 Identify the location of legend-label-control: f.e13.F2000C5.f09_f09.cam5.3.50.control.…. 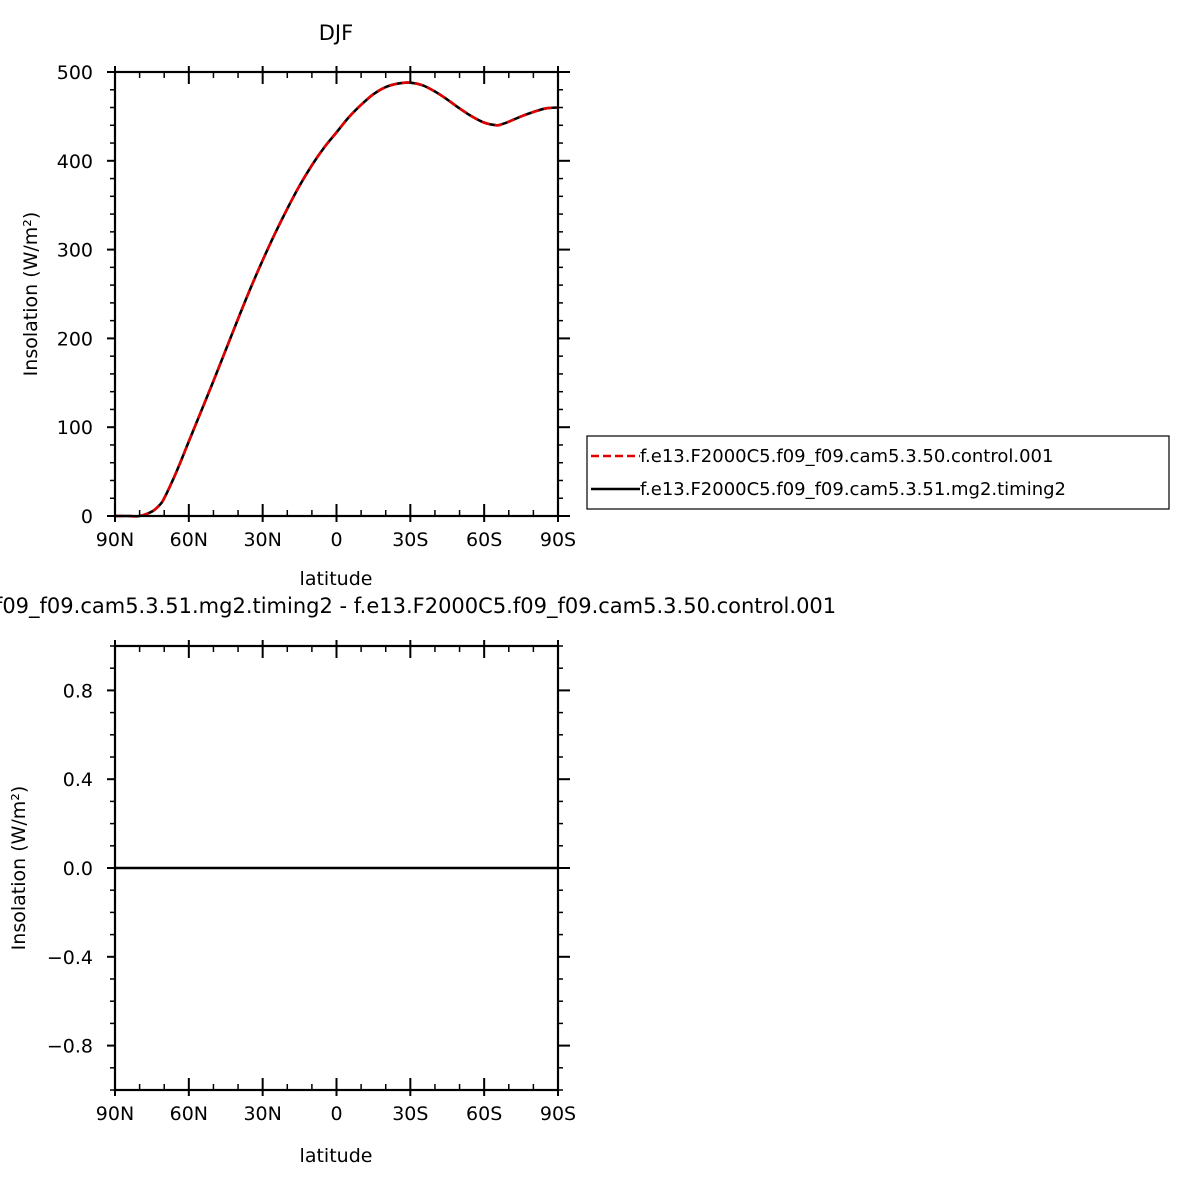
(846, 456).